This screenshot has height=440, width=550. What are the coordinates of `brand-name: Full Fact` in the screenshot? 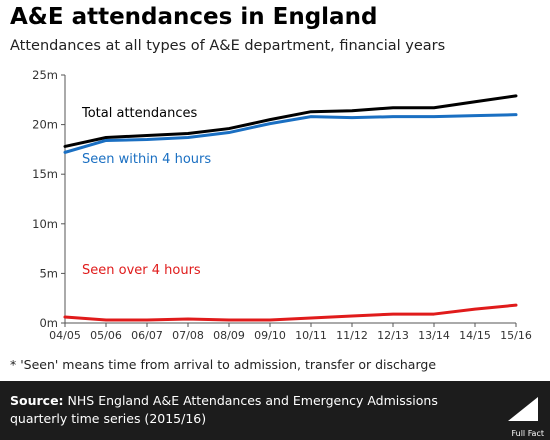 It's located at (527, 433).